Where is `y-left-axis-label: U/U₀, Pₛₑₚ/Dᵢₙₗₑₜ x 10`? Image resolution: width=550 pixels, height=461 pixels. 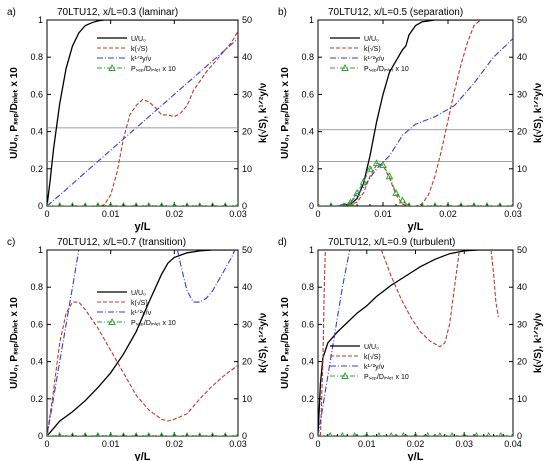
y-left-axis-label: U/U₀, Pₛₑₚ/Dᵢₙₗₑₜ x 10 is located at coordinates (14, 343).